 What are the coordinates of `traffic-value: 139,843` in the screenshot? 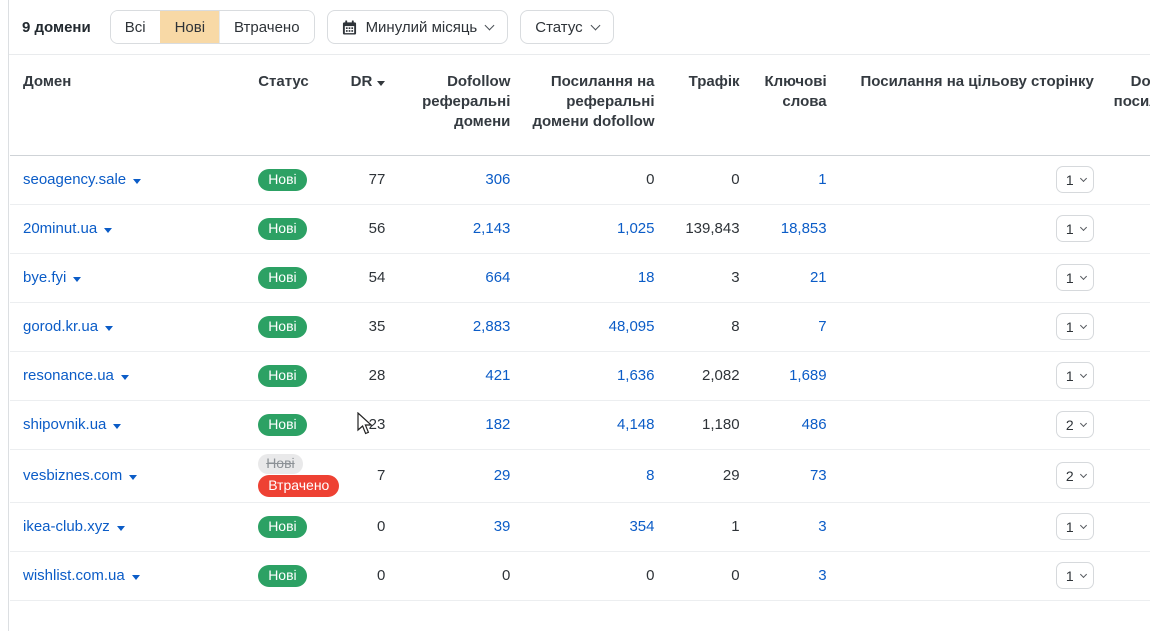 It's located at (707, 229).